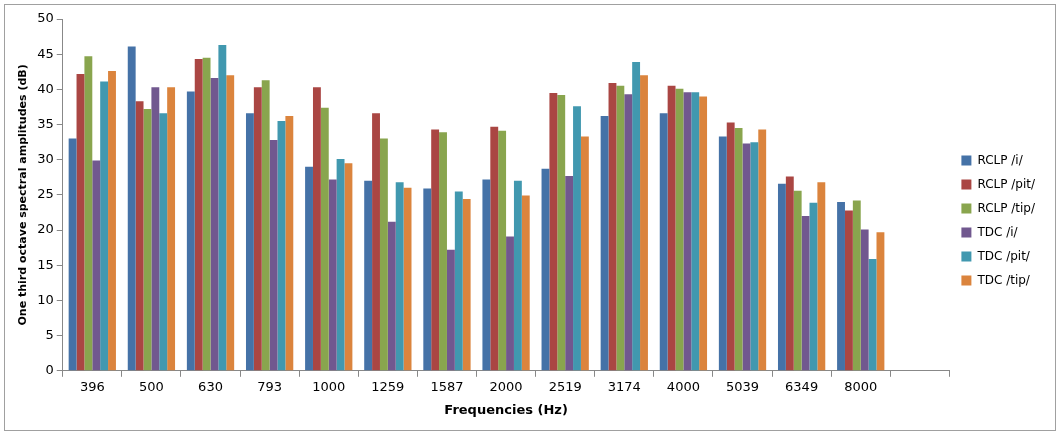  I want to click on x-tick-label: 396, so click(92, 386).